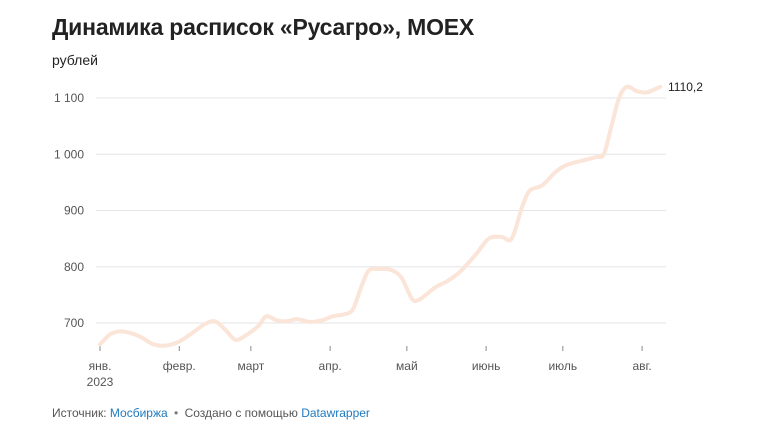  I want to click on x-tick-label: авг., so click(641, 366).